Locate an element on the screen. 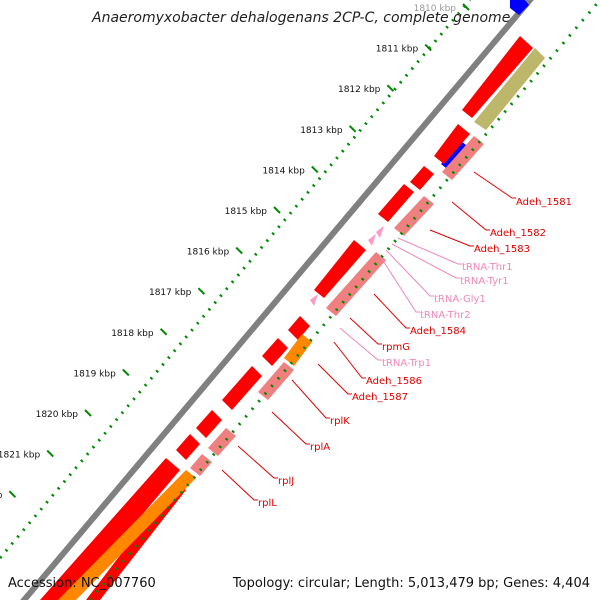 Image resolution: width=600 pixels, height=600 pixels. olive-band is located at coordinates (509, 89).